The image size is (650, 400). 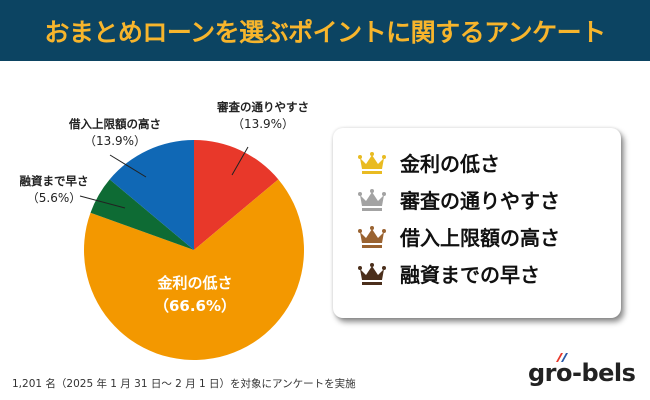 I want to click on slice-label-text: 借入上限額の高さ, so click(x=115, y=124).